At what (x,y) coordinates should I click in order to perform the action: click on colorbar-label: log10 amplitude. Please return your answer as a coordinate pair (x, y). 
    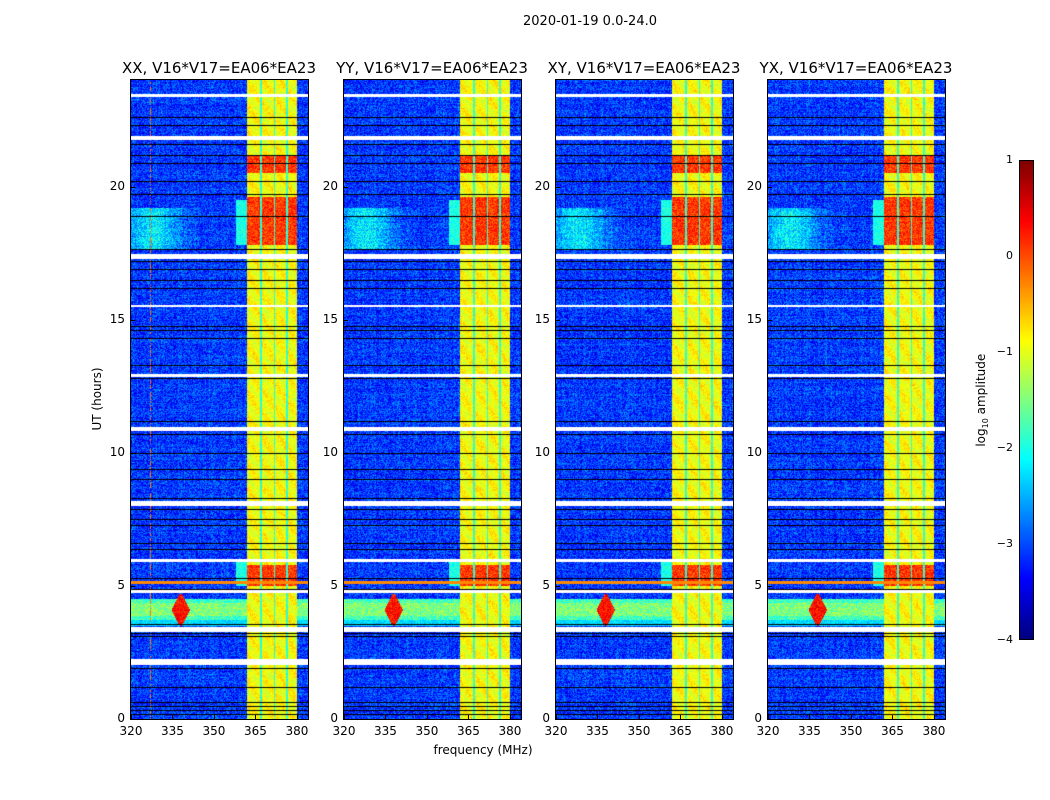
    Looking at the image, I should click on (982, 400).